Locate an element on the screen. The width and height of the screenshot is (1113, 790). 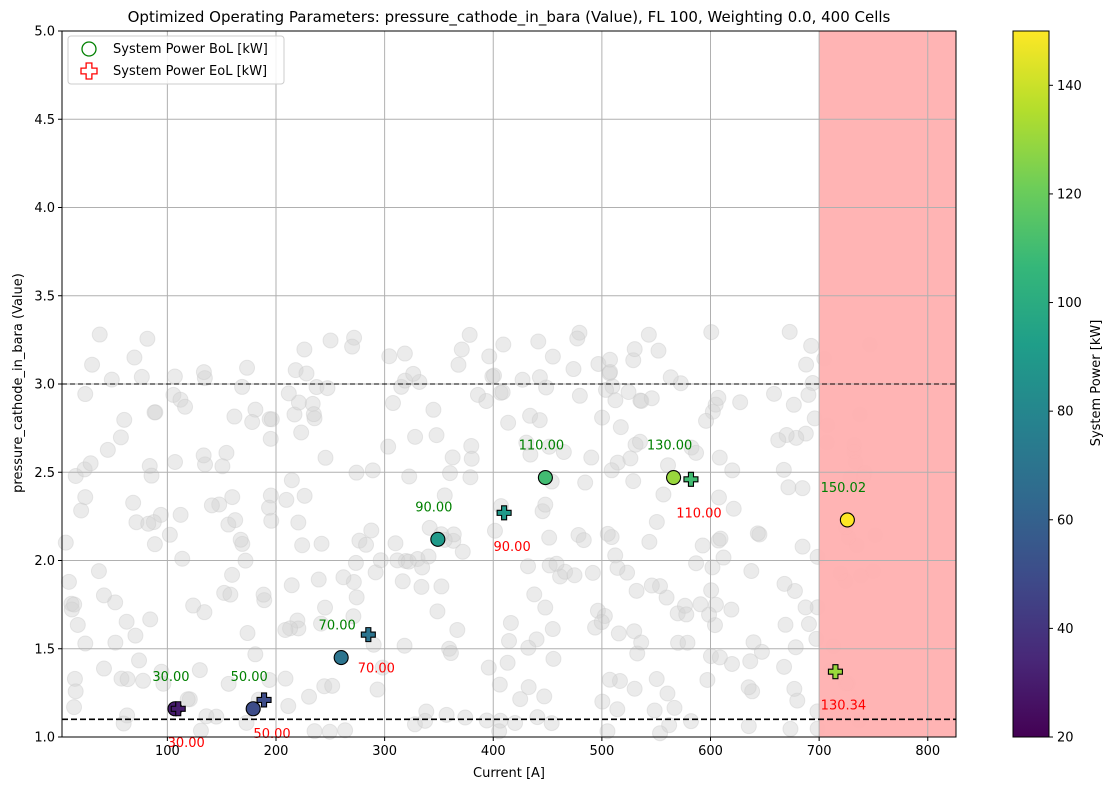
y-tick-label: 4.0 is located at coordinates (44, 208).